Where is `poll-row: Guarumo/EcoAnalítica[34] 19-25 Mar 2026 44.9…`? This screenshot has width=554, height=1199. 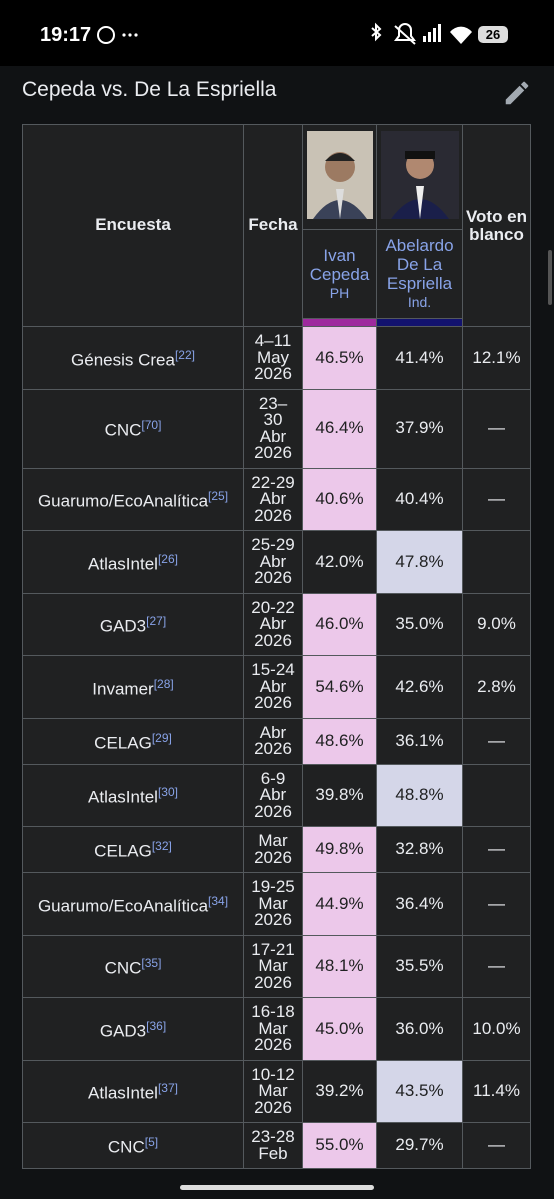 poll-row: Guarumo/EcoAnalítica[34] 19-25 Mar 2026 44.9… is located at coordinates (276, 904).